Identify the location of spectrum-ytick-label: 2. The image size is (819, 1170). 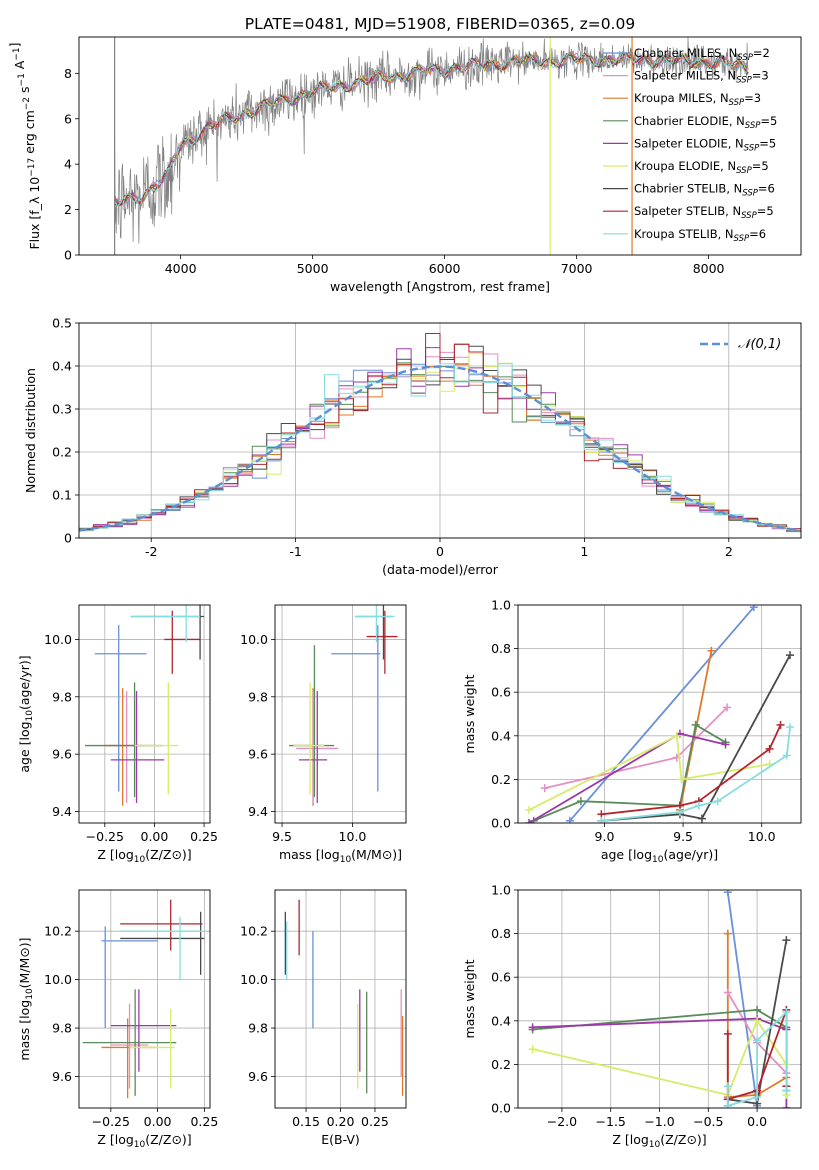
(68, 209).